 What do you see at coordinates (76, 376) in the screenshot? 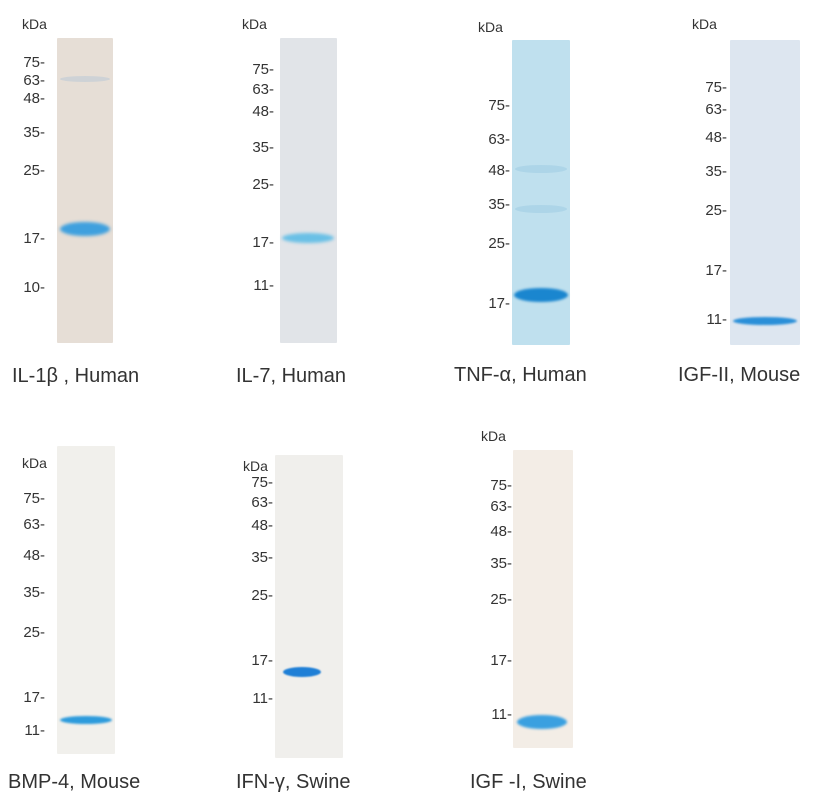
I see `caption-il1b: IL-1β , Human` at bounding box center [76, 376].